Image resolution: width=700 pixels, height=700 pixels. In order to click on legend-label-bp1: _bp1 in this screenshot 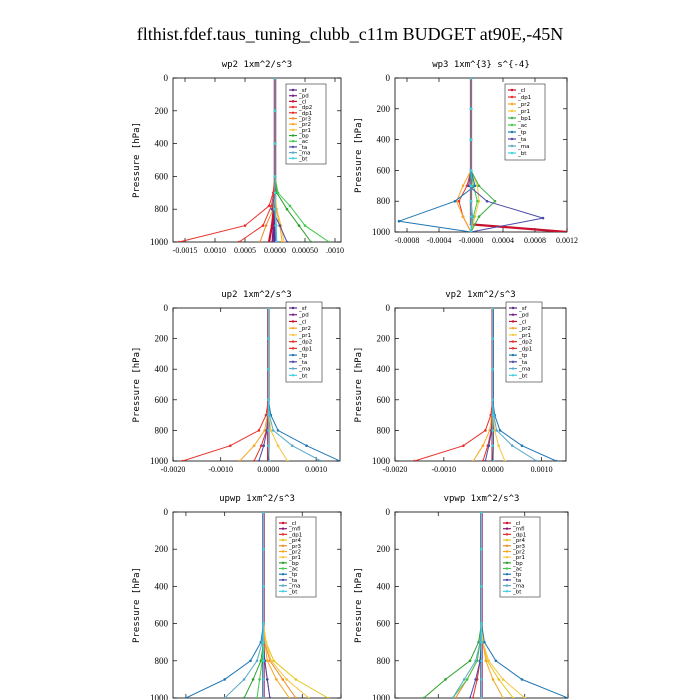, I will do `click(524, 119)`.